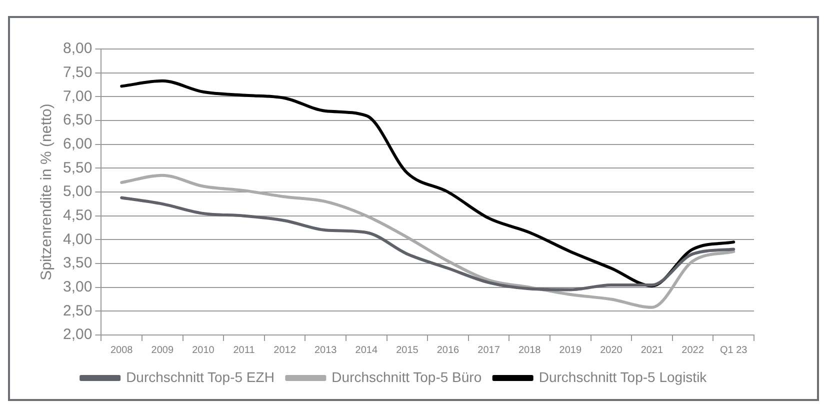  I want to click on legend-label: Durchschnitt Top-5 Büro, so click(407, 376).